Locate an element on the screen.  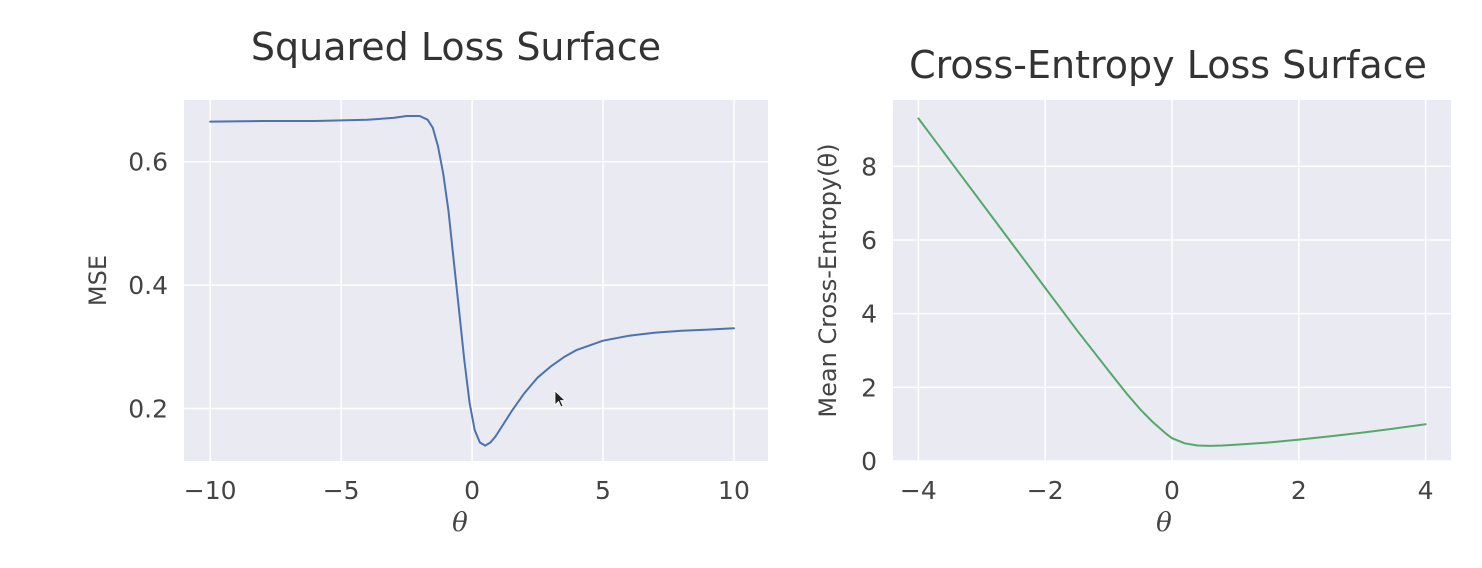
y-axis-label: MSE is located at coordinates (98, 280).